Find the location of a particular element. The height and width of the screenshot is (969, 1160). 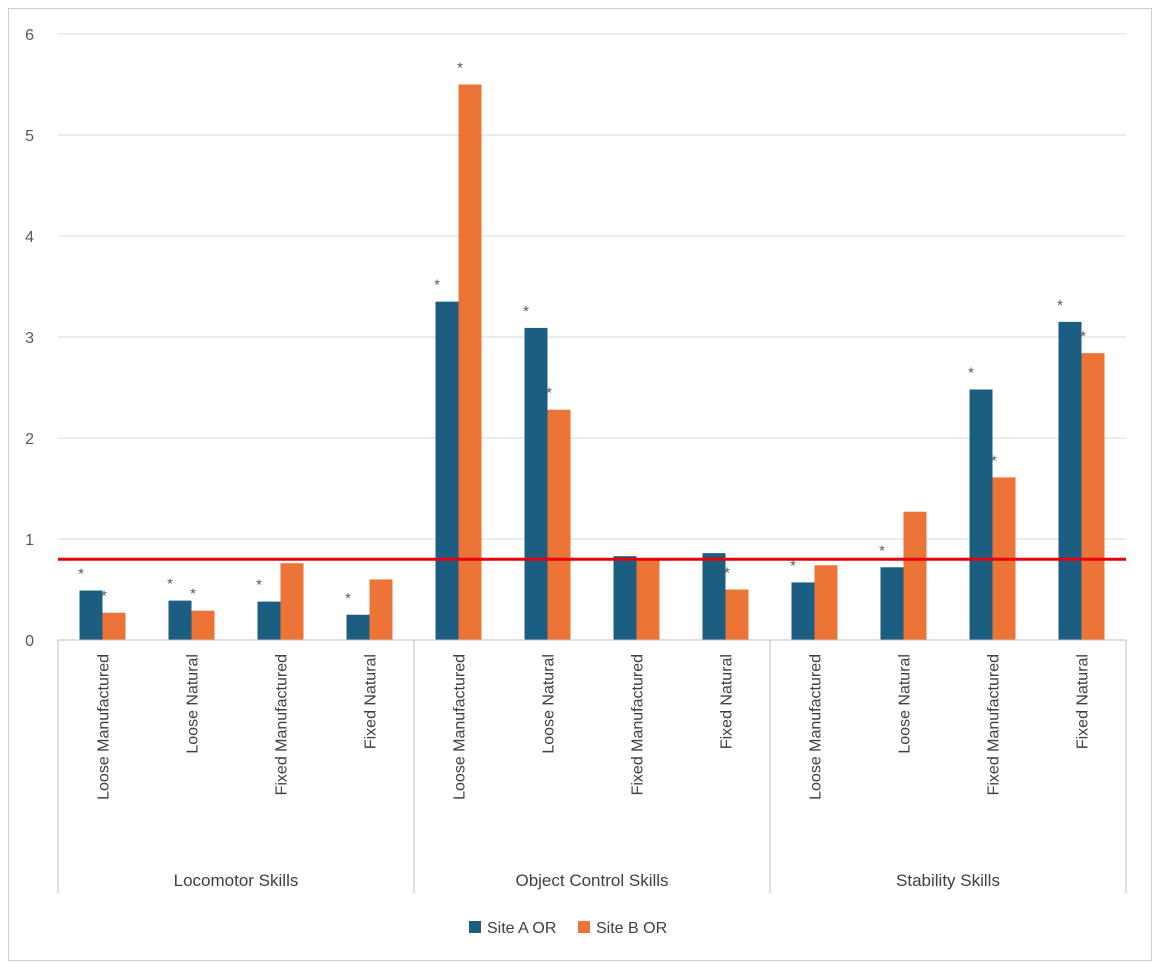

y-axis: 0 1 2 3 4 5 6 is located at coordinates (29, 338).